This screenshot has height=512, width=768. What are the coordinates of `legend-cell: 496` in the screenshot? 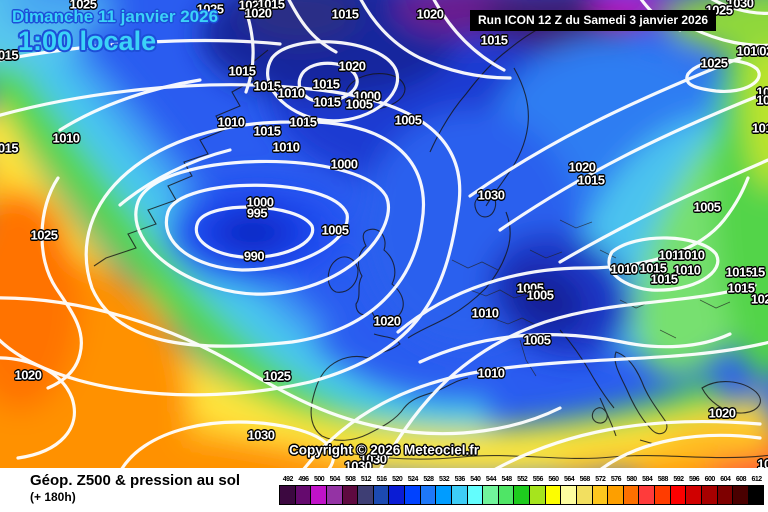 It's located at (303, 489).